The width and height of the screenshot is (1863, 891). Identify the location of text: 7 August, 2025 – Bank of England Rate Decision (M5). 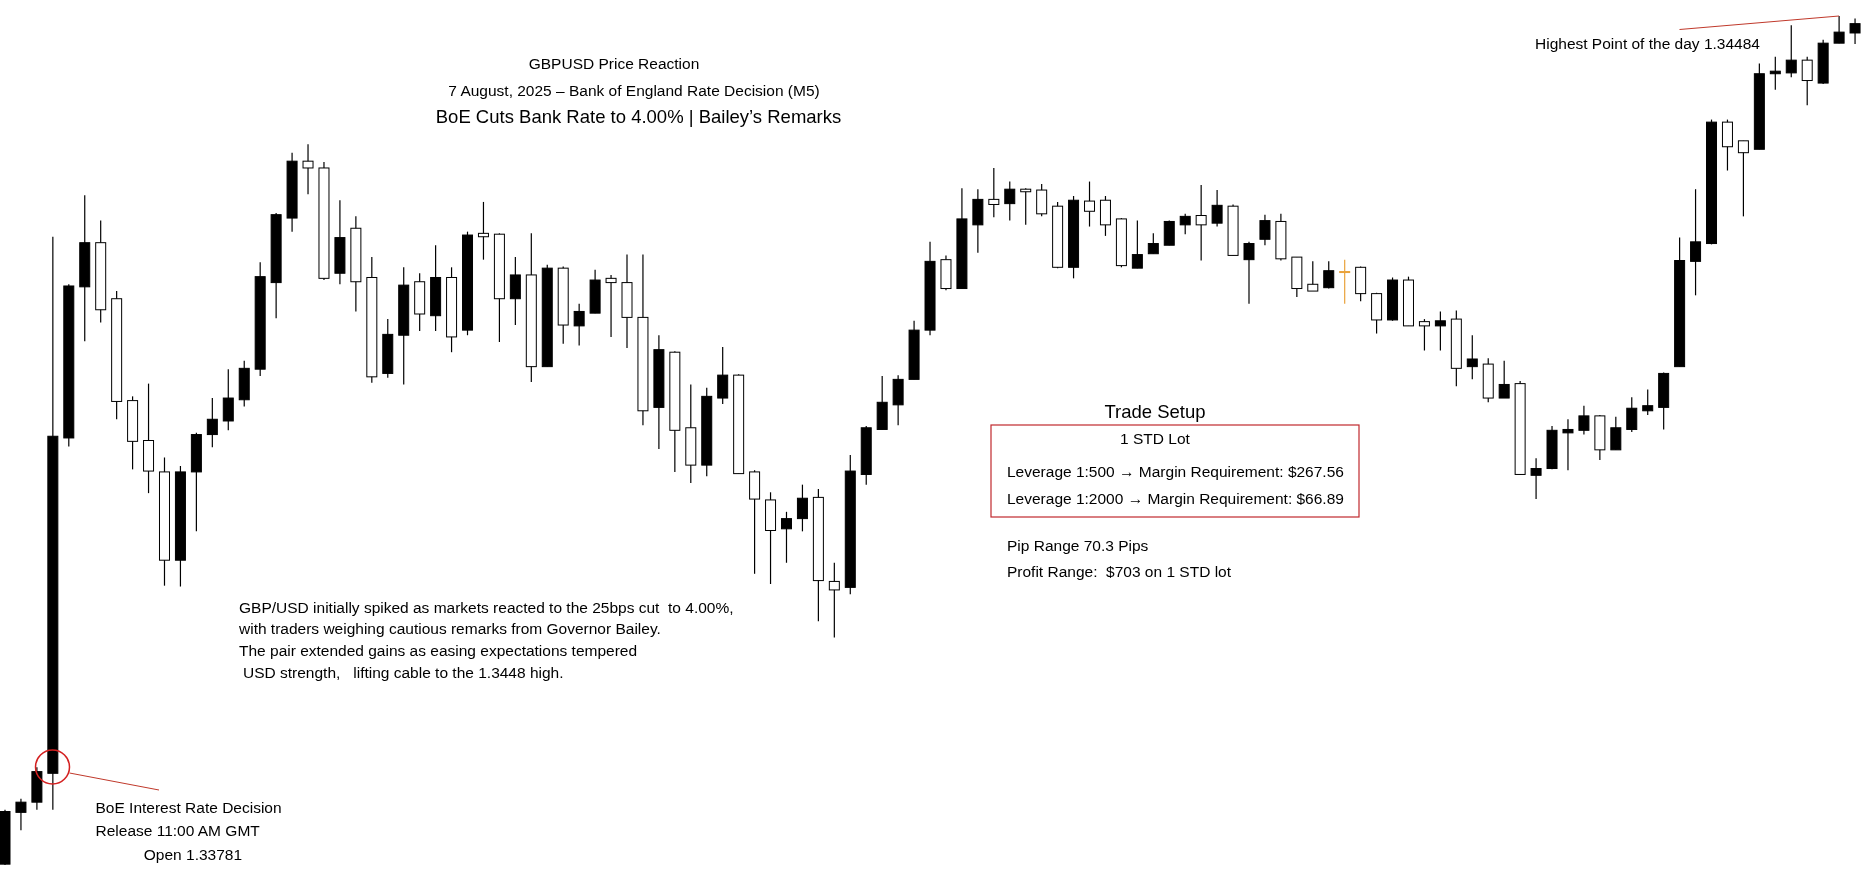
(634, 91).